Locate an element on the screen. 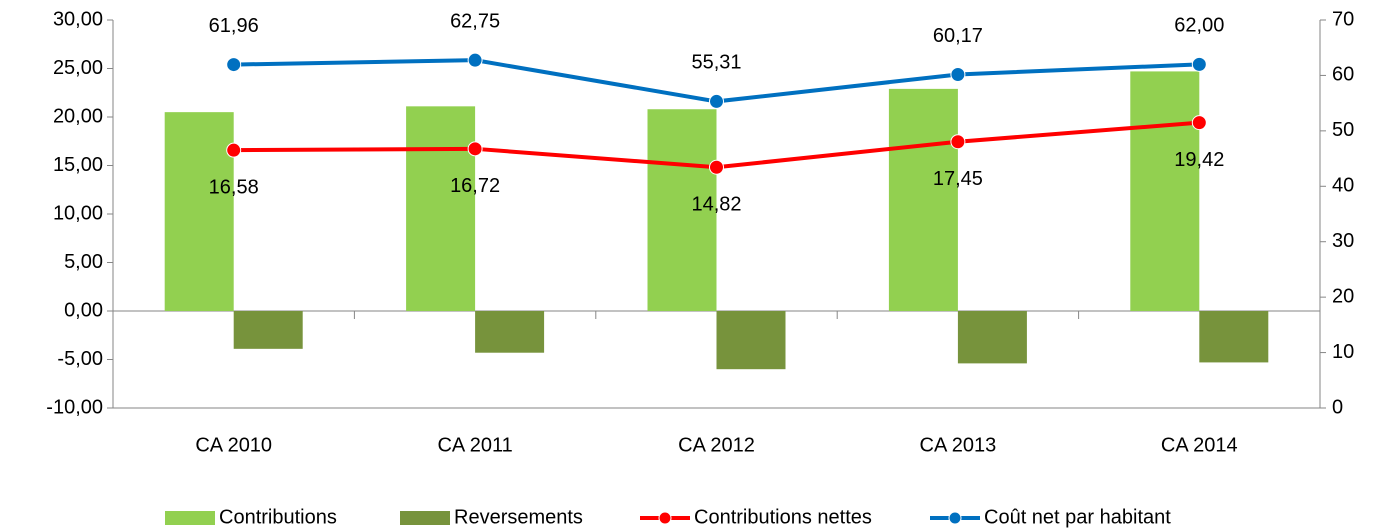 Image resolution: width=1394 pixels, height=530 pixels. y-tick-label: 10,00 is located at coordinates (78, 213).